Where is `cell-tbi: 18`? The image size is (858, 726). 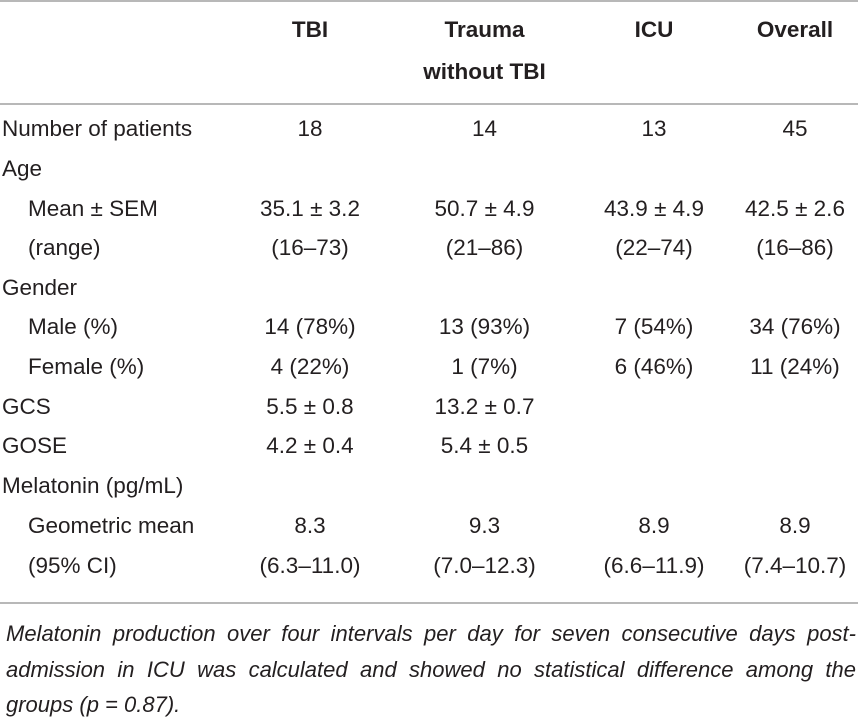 cell-tbi: 18 is located at coordinates (310, 128).